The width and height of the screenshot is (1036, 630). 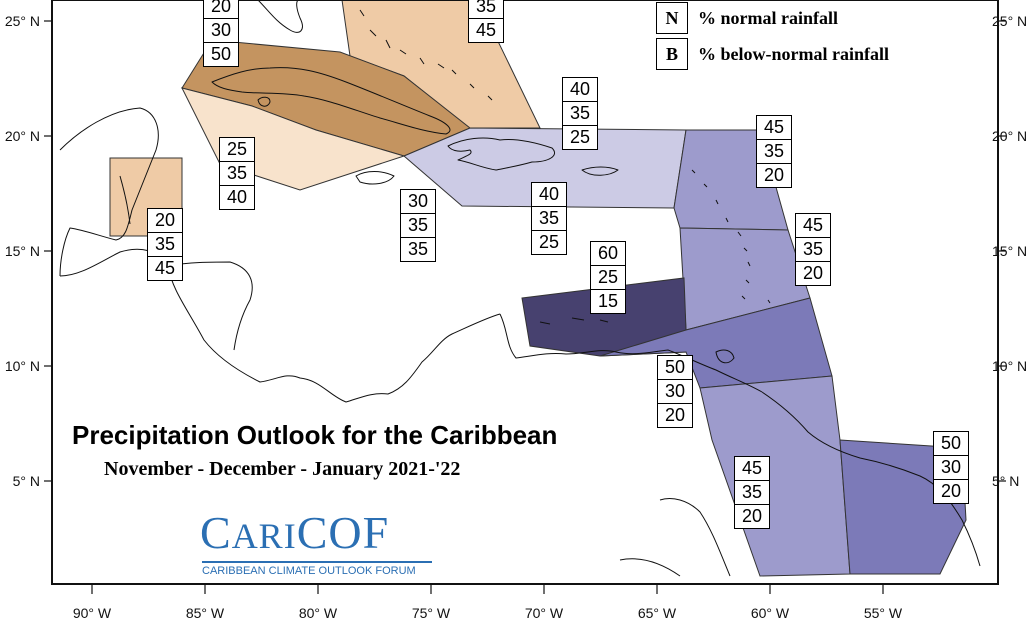 What do you see at coordinates (92, 613) in the screenshot?
I see `x-tick-label: 90° W` at bounding box center [92, 613].